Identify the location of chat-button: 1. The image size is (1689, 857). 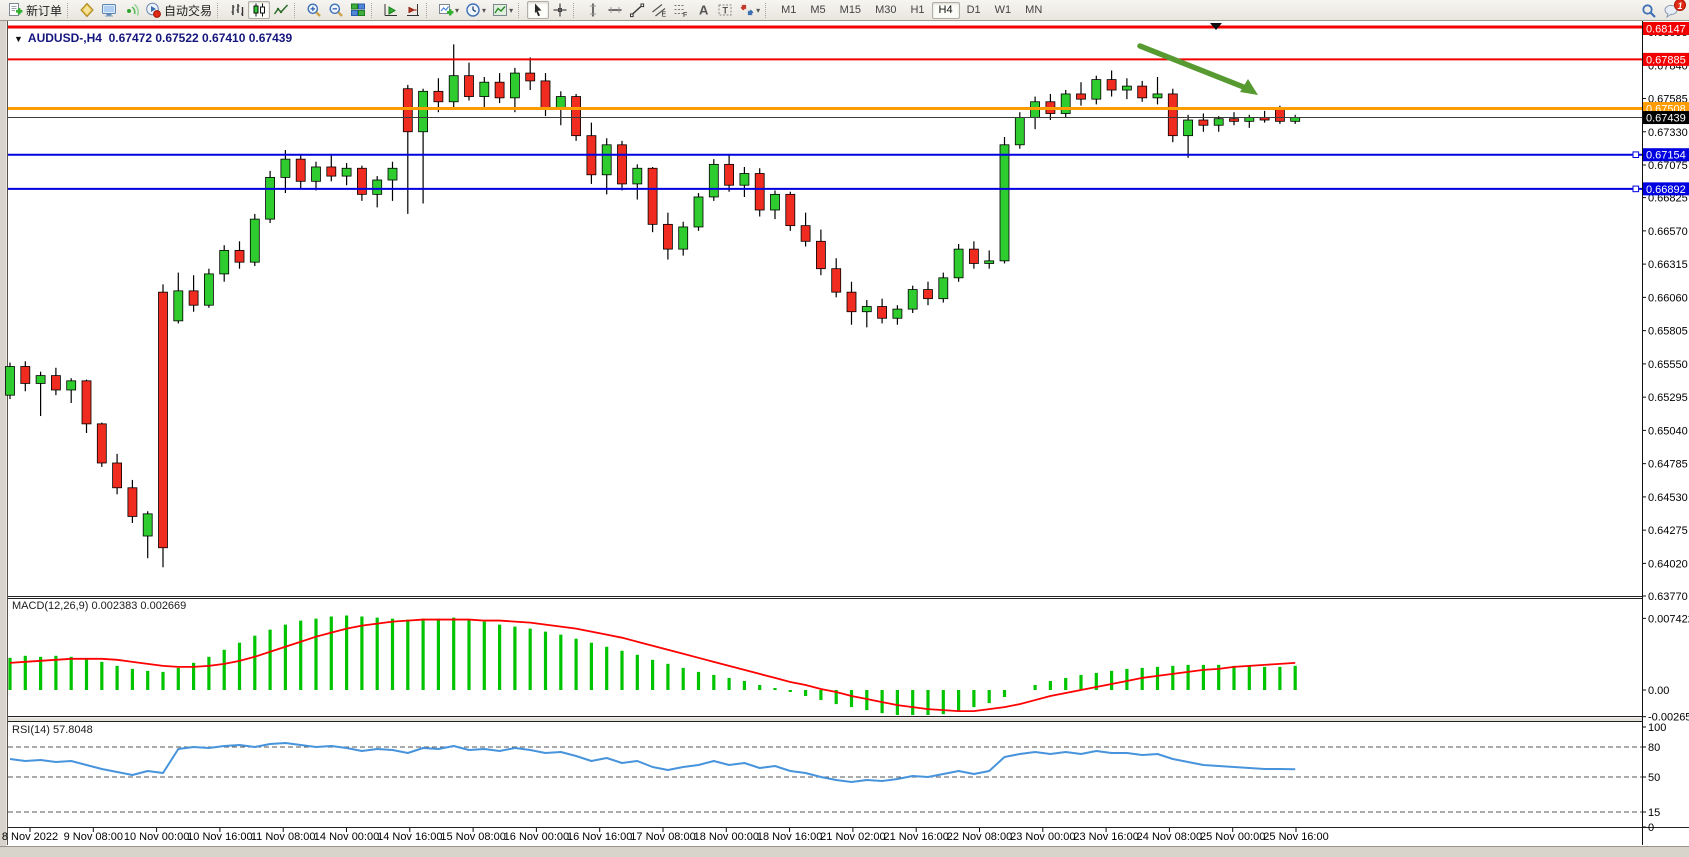
(1673, 10).